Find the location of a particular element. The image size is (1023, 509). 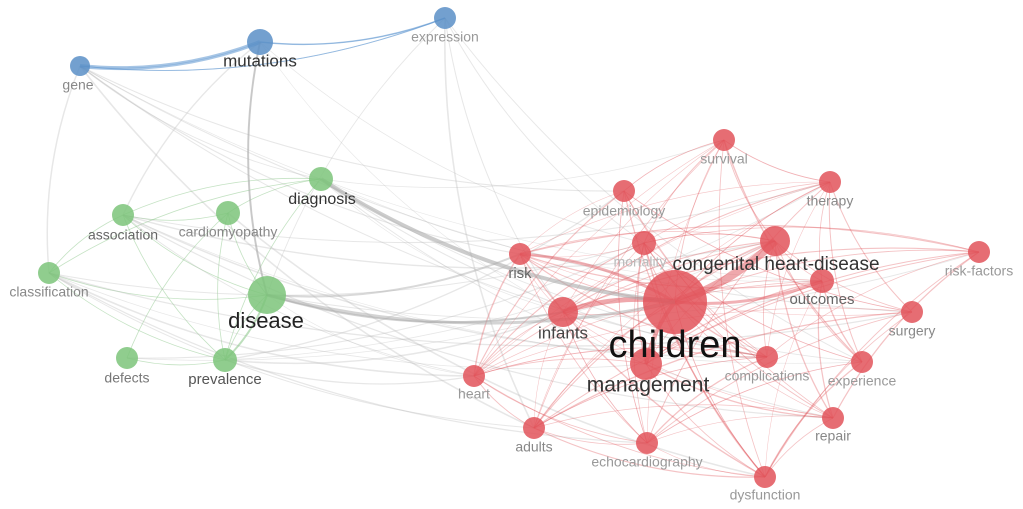

node-label: experience is located at coordinates (862, 381).